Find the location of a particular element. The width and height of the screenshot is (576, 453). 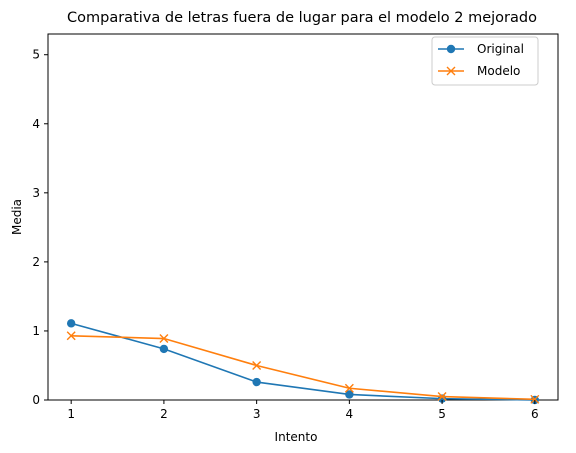

series-line-modelo is located at coordinates (303, 367).